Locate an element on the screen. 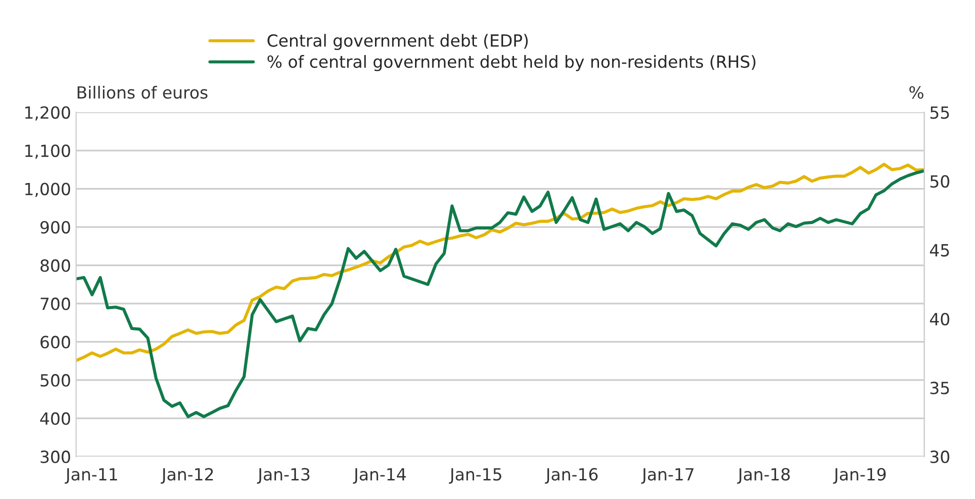 The width and height of the screenshot is (975, 499). x-tick-label: Jan-12 is located at coordinates (186, 476).